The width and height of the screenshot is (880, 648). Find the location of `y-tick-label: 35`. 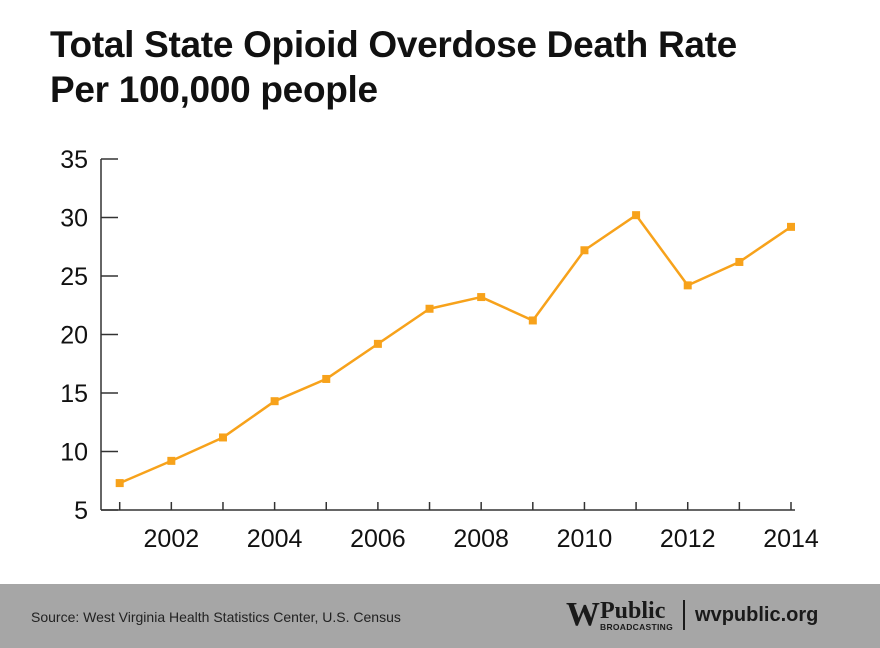

y-tick-label: 35 is located at coordinates (74, 160).